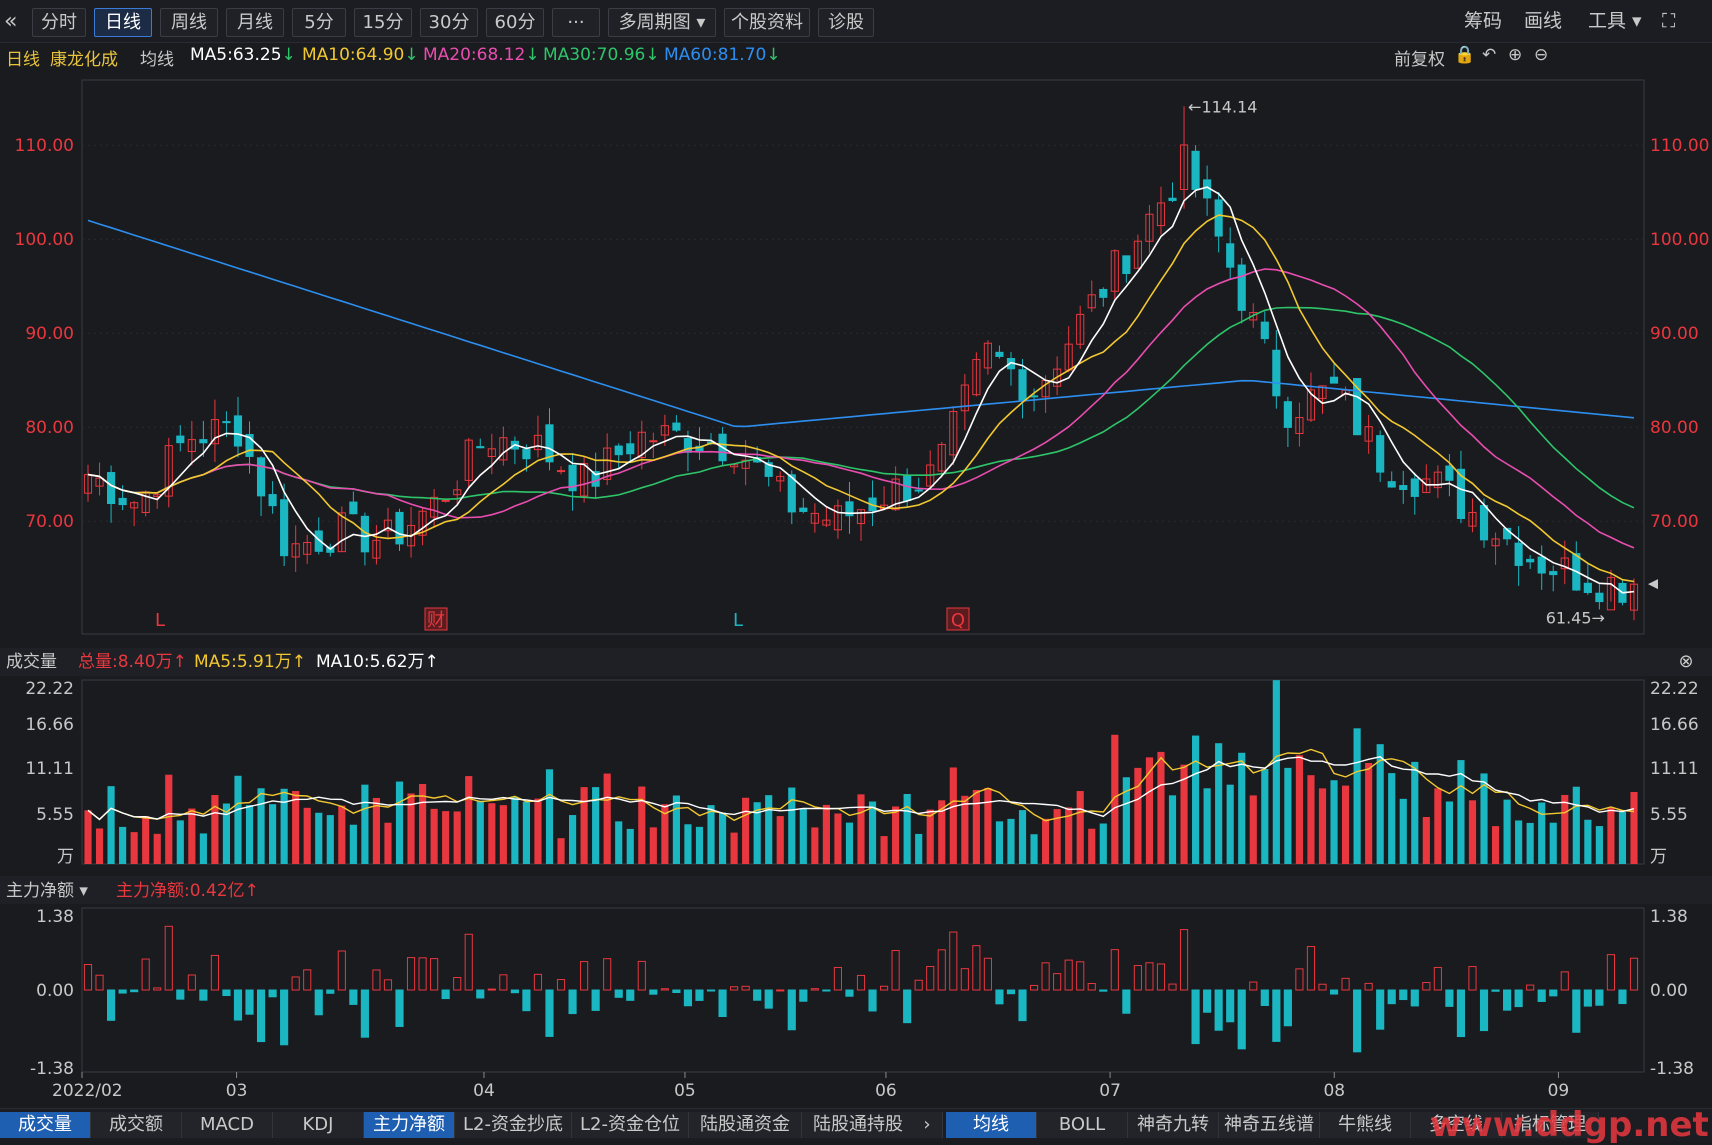 The height and width of the screenshot is (1145, 1712). What do you see at coordinates (856, 662) in the screenshot?
I see `volume-header-bg` at bounding box center [856, 662].